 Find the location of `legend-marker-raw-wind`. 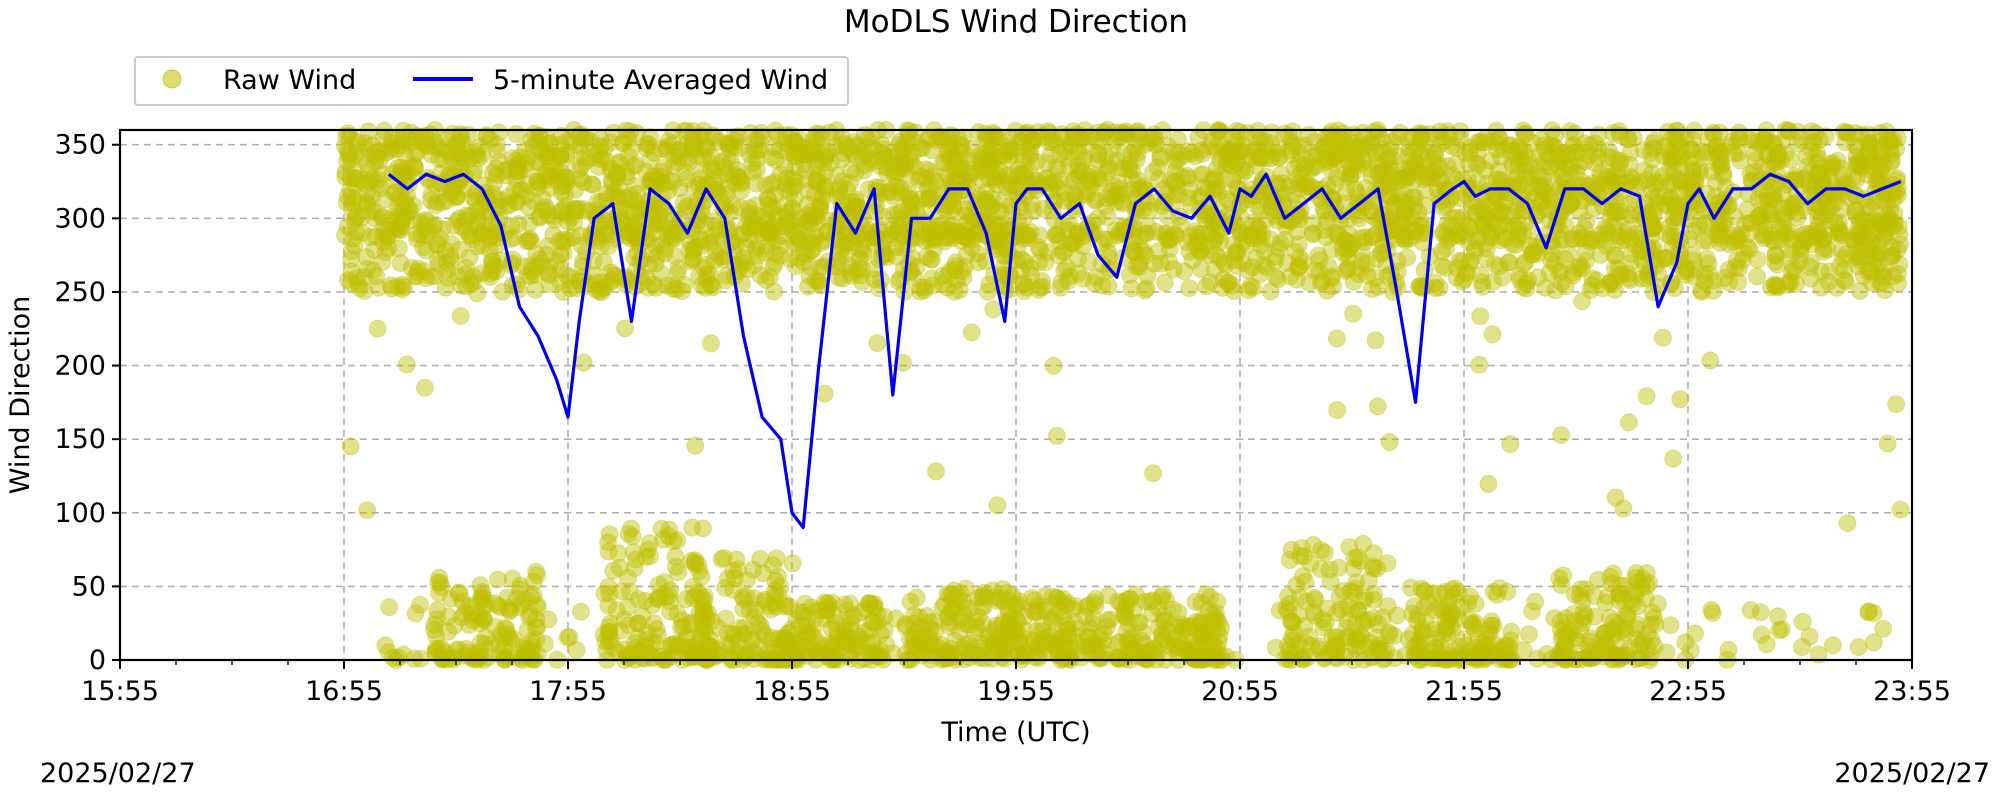

legend-marker-raw-wind is located at coordinates (172, 79).